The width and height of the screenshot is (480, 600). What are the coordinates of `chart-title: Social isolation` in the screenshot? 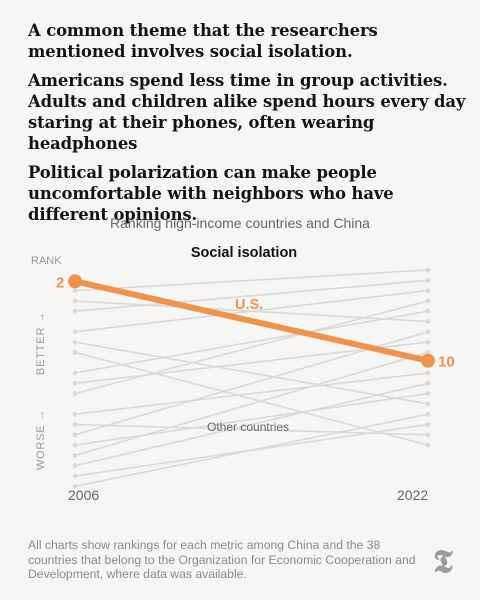 It's located at (244, 253).